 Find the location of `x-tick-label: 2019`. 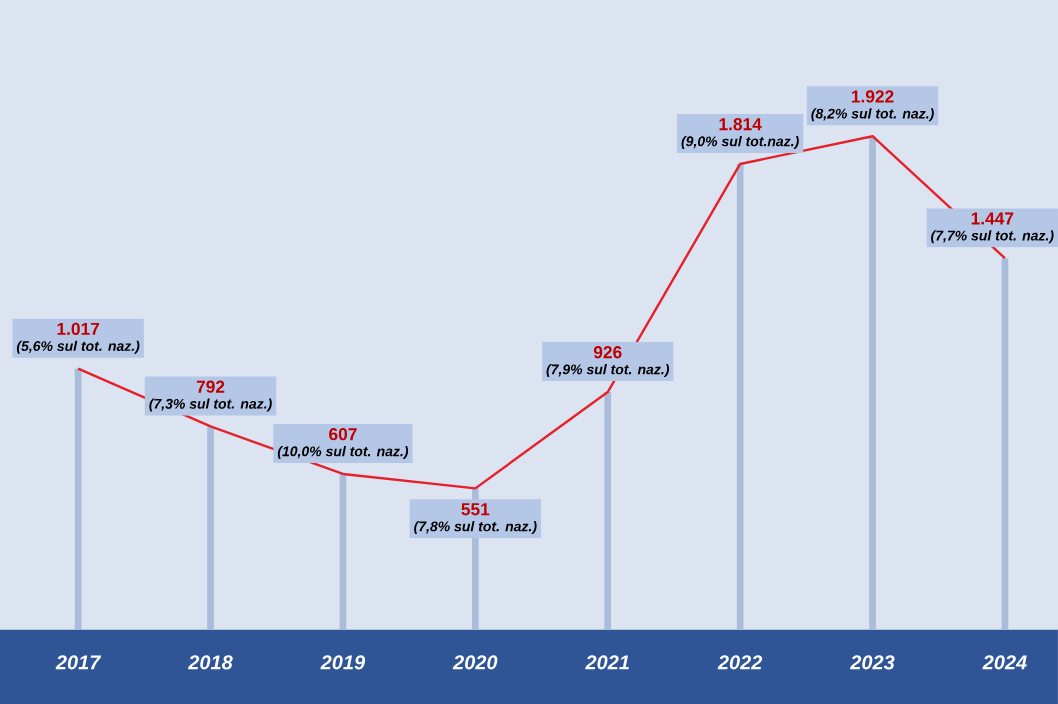

x-tick-label: 2019 is located at coordinates (343, 662).